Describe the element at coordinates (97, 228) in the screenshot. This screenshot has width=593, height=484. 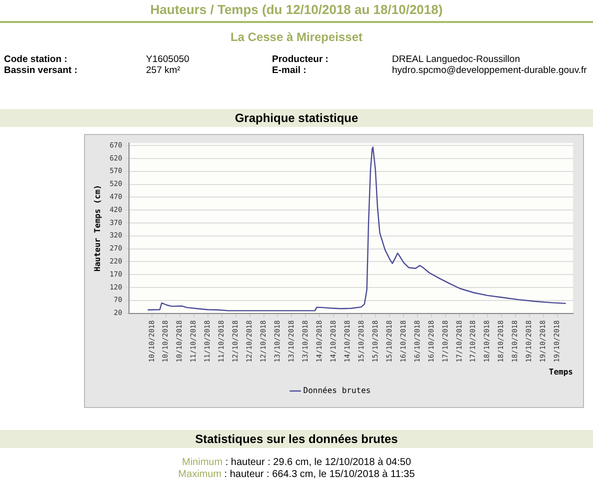
I see `y-axis-title: Hauteur Temps (cm)` at that location.